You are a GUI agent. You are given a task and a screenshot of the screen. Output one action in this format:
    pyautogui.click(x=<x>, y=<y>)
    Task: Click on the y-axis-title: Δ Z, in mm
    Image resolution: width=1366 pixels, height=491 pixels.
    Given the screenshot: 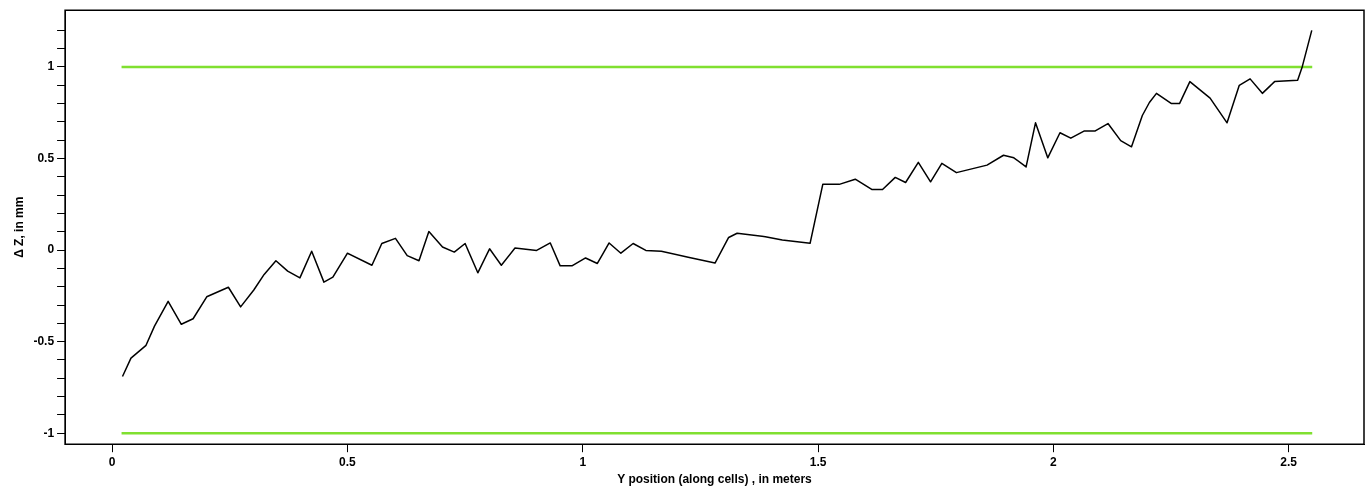 What is the action you would take?
    pyautogui.click(x=18, y=227)
    